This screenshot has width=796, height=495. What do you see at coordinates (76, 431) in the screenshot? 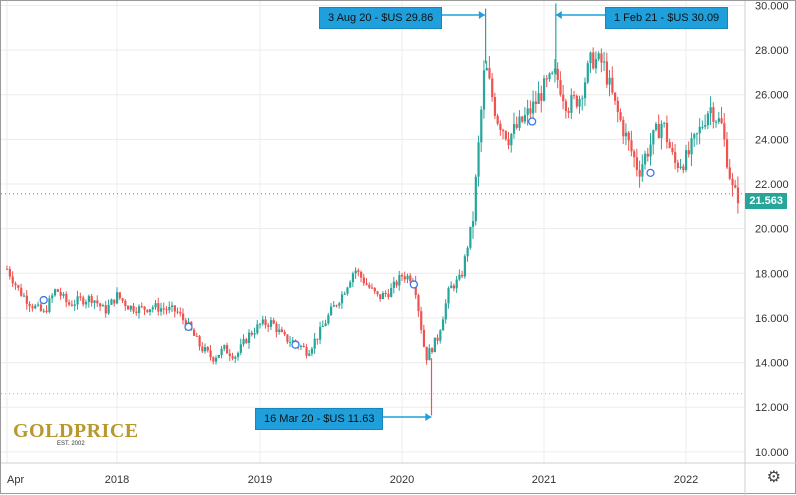
I see `logo-text: GOLDPRICE` at bounding box center [76, 431].